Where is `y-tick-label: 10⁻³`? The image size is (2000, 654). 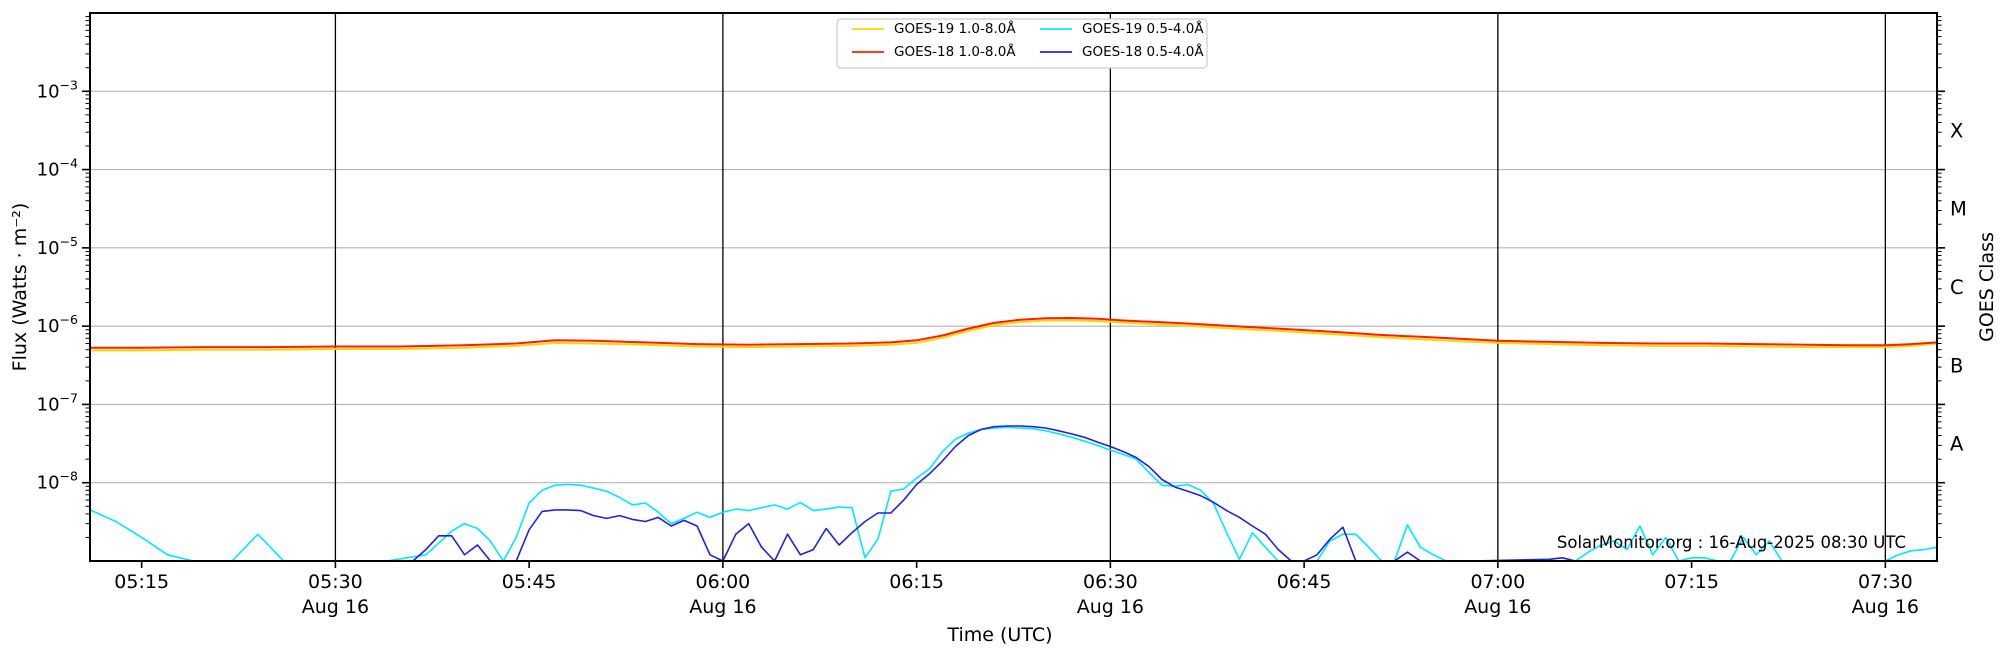
y-tick-label: 10⁻³ is located at coordinates (57, 89).